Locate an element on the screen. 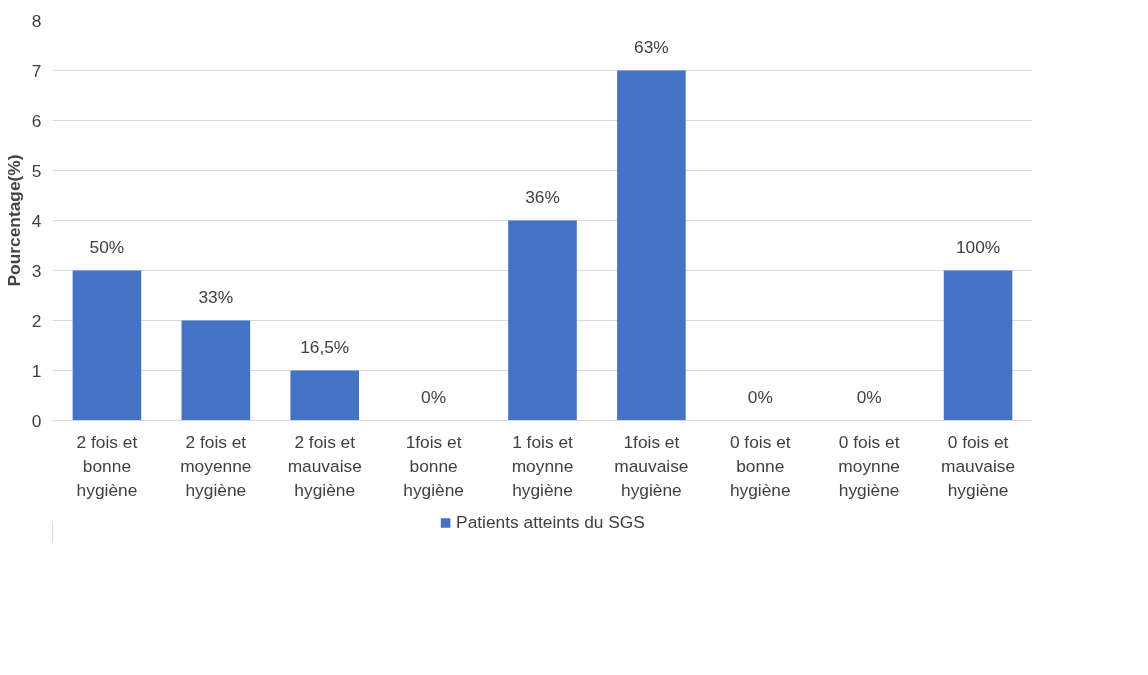  y-axis-title: Pourcentage(%) is located at coordinates (13, 220).